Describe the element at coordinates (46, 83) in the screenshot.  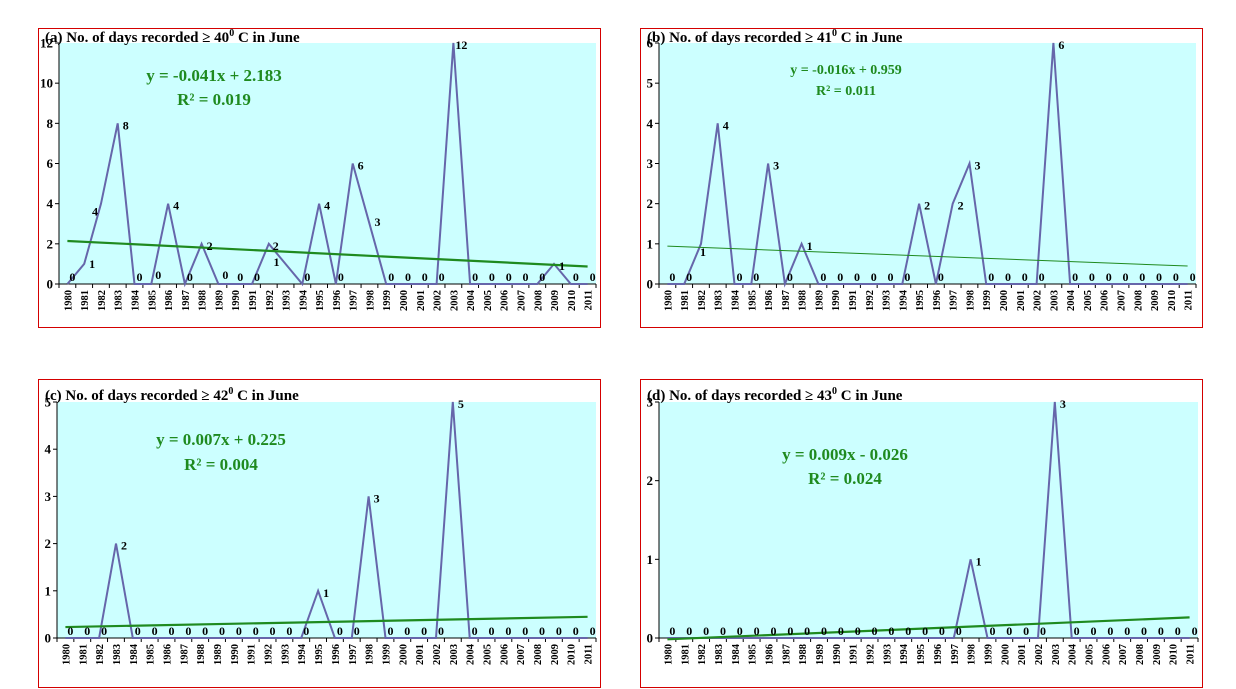
I see `y-tick-label: 10` at that location.